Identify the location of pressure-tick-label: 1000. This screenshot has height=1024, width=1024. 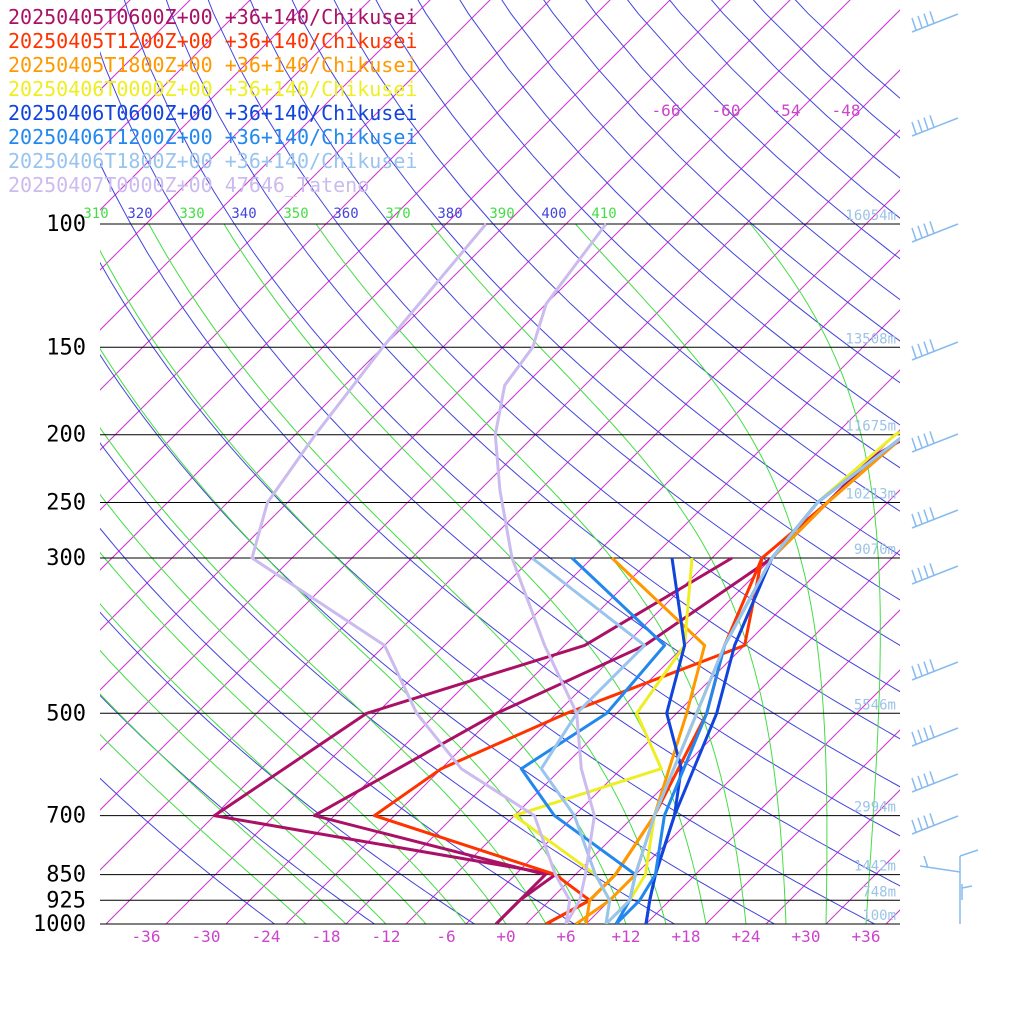
(59, 924).